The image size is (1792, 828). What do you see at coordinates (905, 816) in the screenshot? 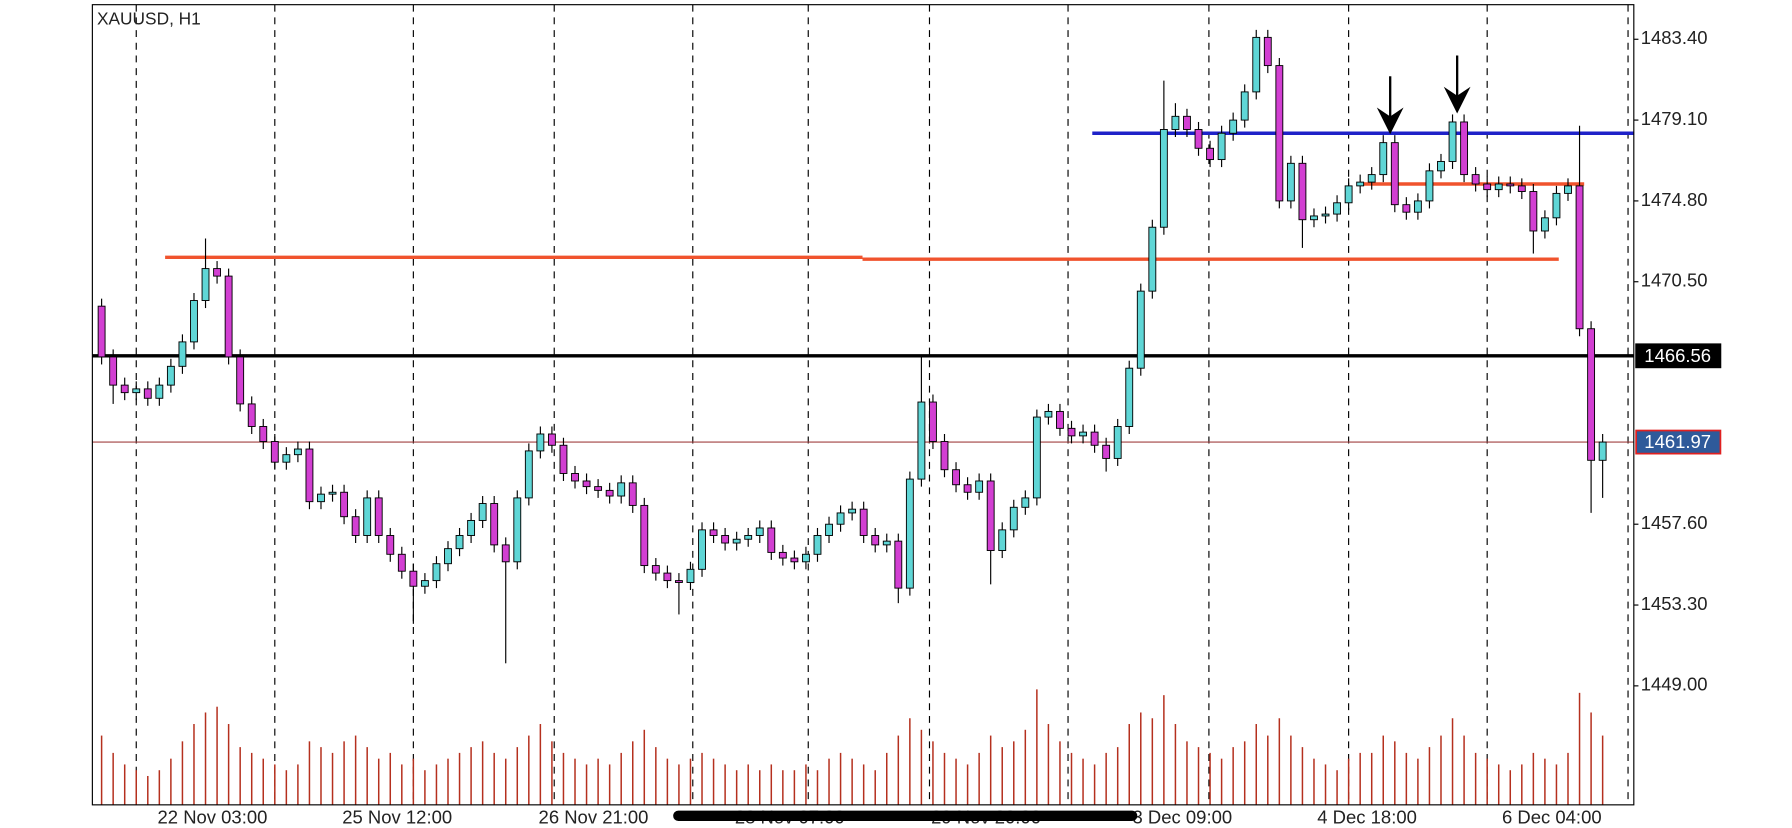
I see `scrollbar` at bounding box center [905, 816].